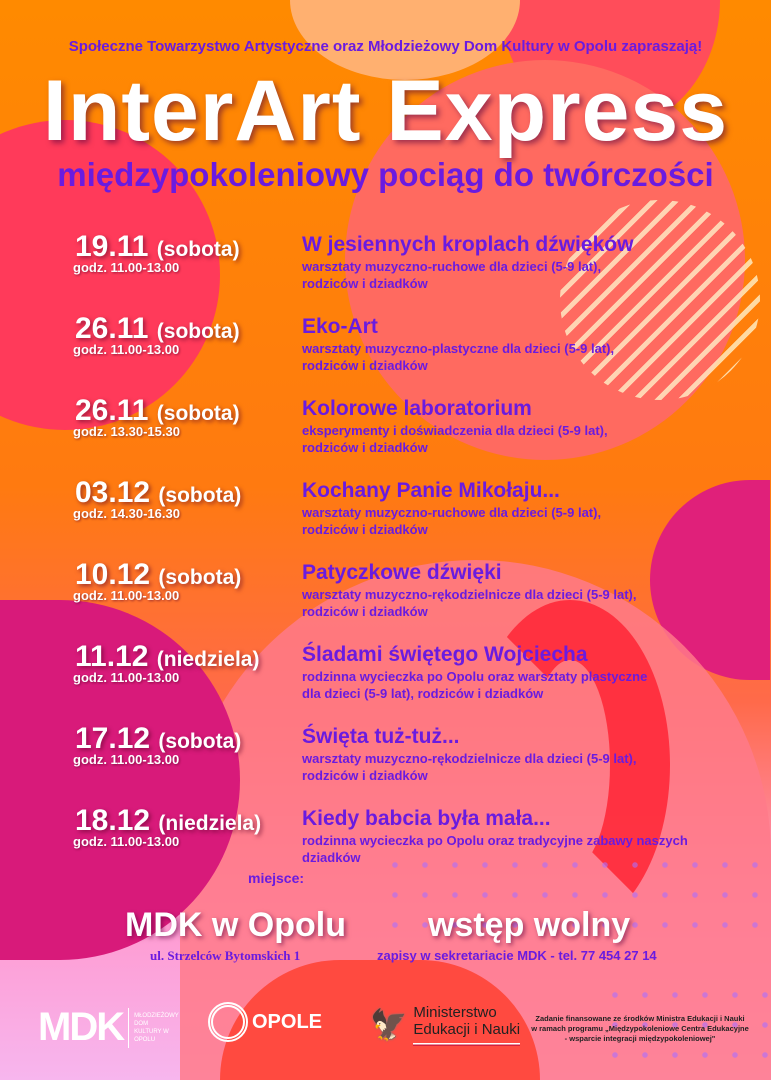  Describe the element at coordinates (276, 878) in the screenshot. I see `venue-label: miejsce:` at that location.